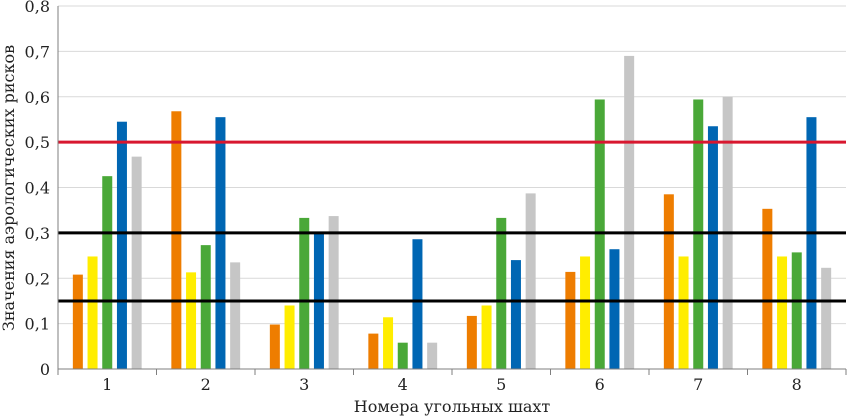 The height and width of the screenshot is (417, 847). What do you see at coordinates (698, 384) in the screenshot?
I see `x-tick-label: 7` at bounding box center [698, 384].